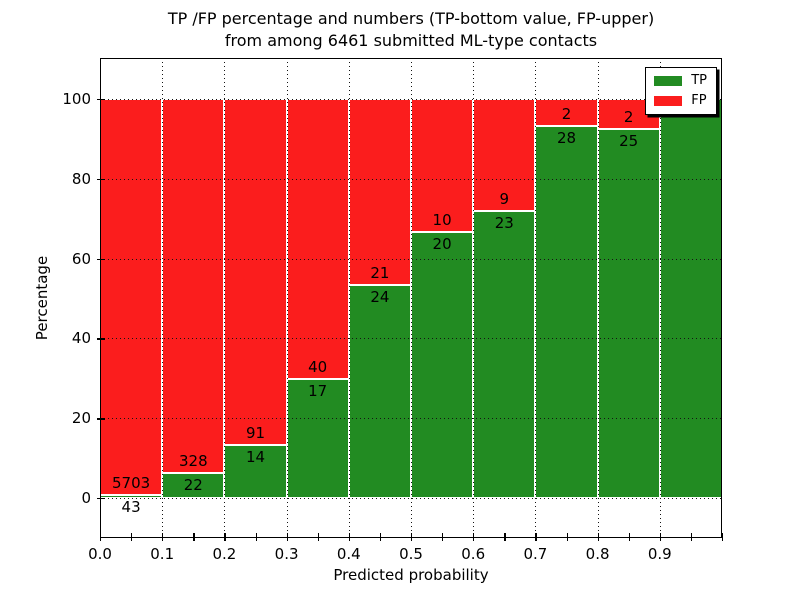  I want to click on fp-count-label: 40, so click(318, 367).